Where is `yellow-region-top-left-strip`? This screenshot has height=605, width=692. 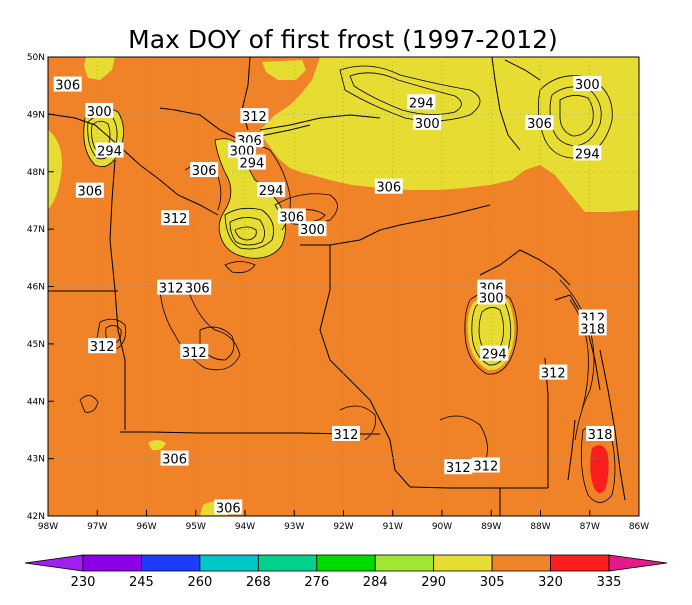
yellow-region-top-left-strip is located at coordinates (99, 68).